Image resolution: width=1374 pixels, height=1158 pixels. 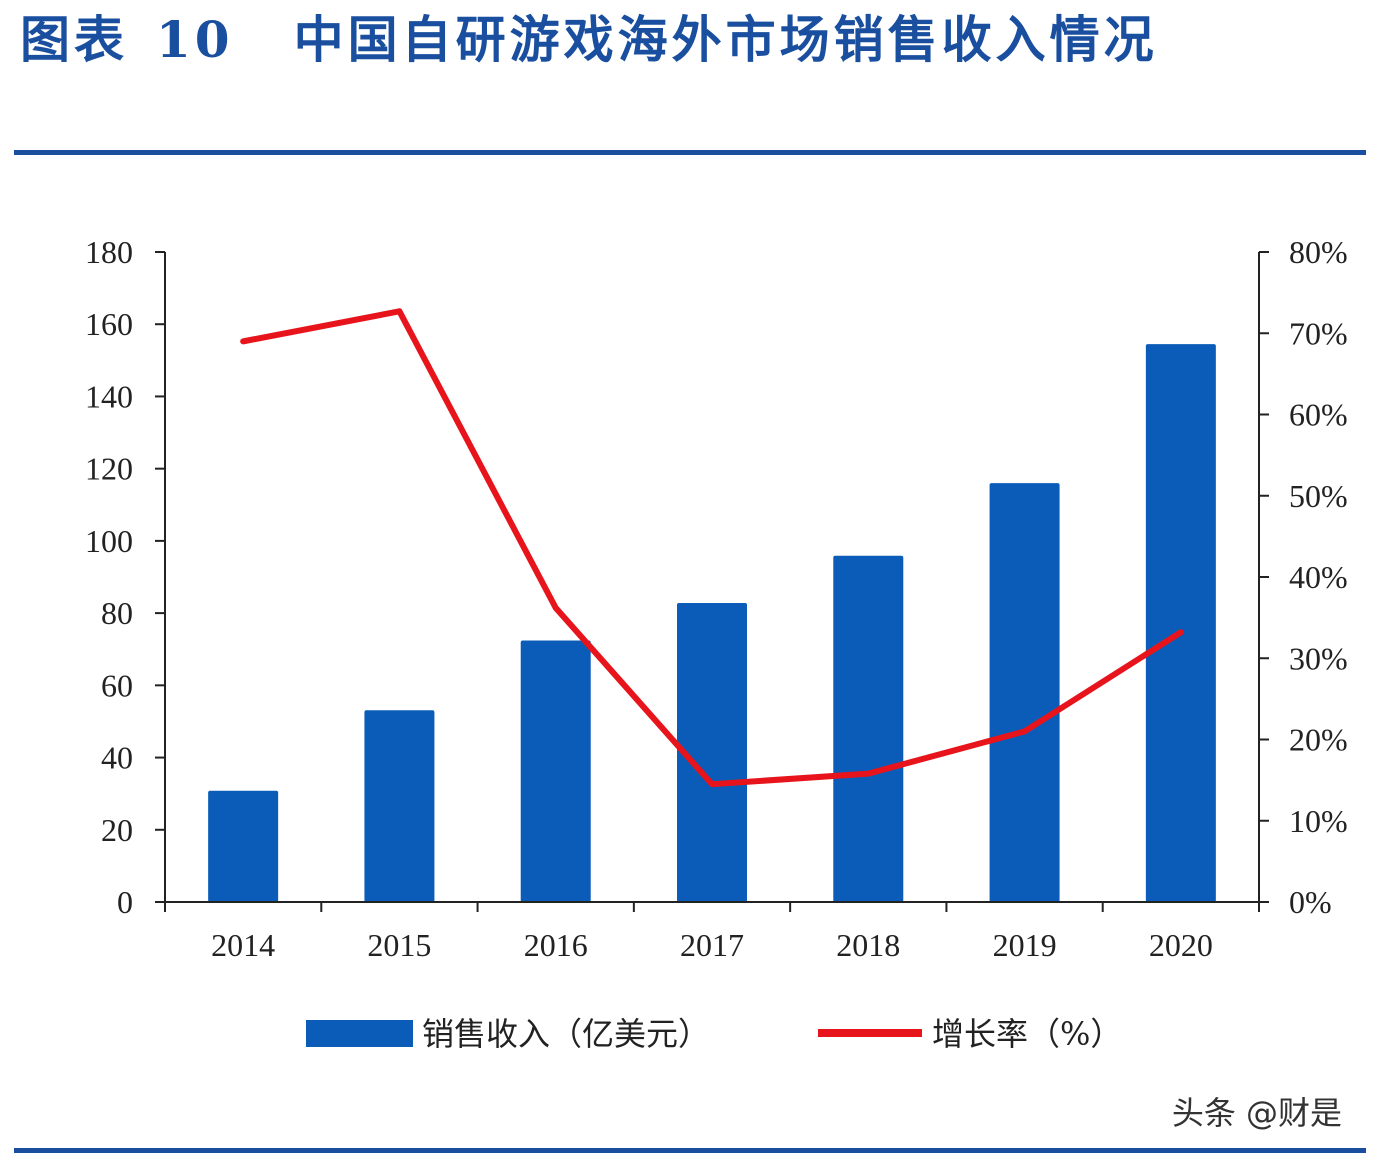 I want to click on right-tick-label: 80%, so click(x=1318, y=252).